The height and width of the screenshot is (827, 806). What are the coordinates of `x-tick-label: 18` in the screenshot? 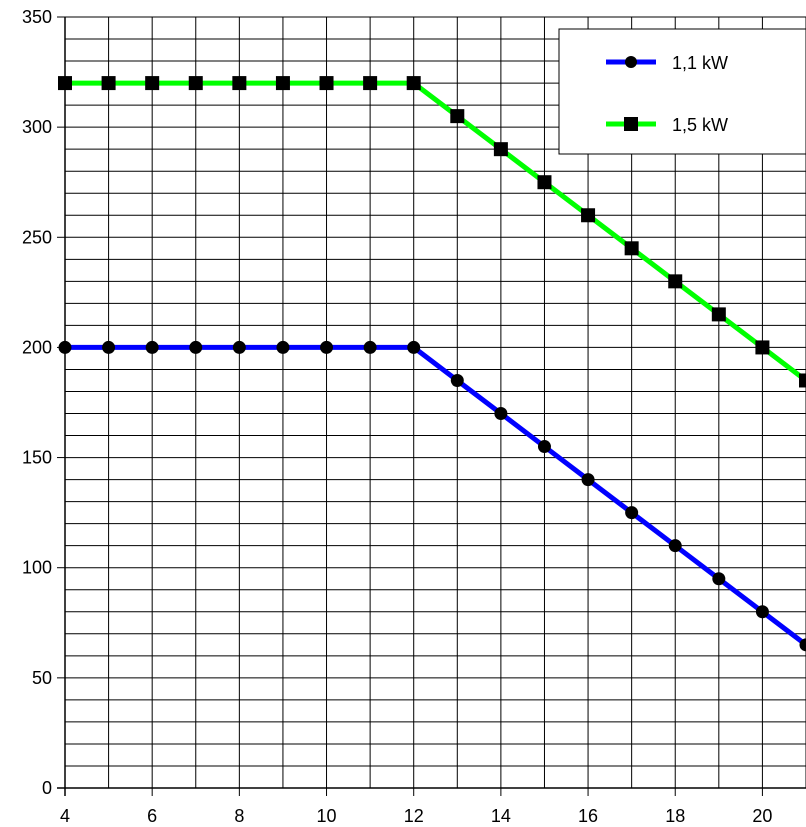 It's located at (675, 816).